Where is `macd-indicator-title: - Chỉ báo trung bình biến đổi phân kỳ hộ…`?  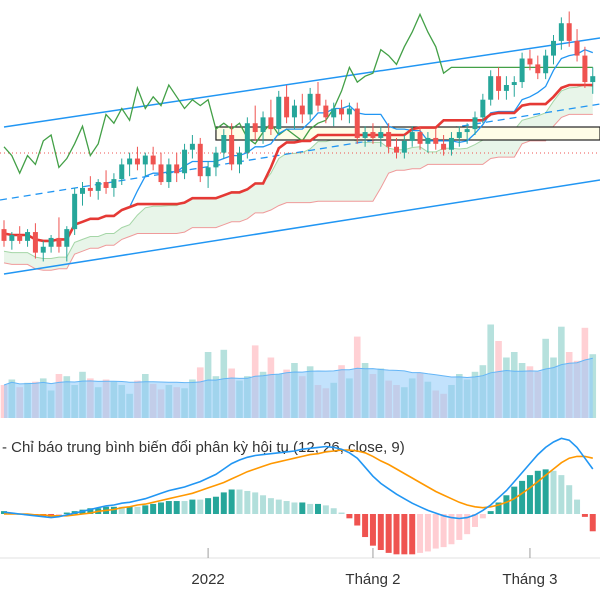 macd-indicator-title: - Chỉ báo trung bình biến đổi phân kỳ hộ… is located at coordinates (203, 447).